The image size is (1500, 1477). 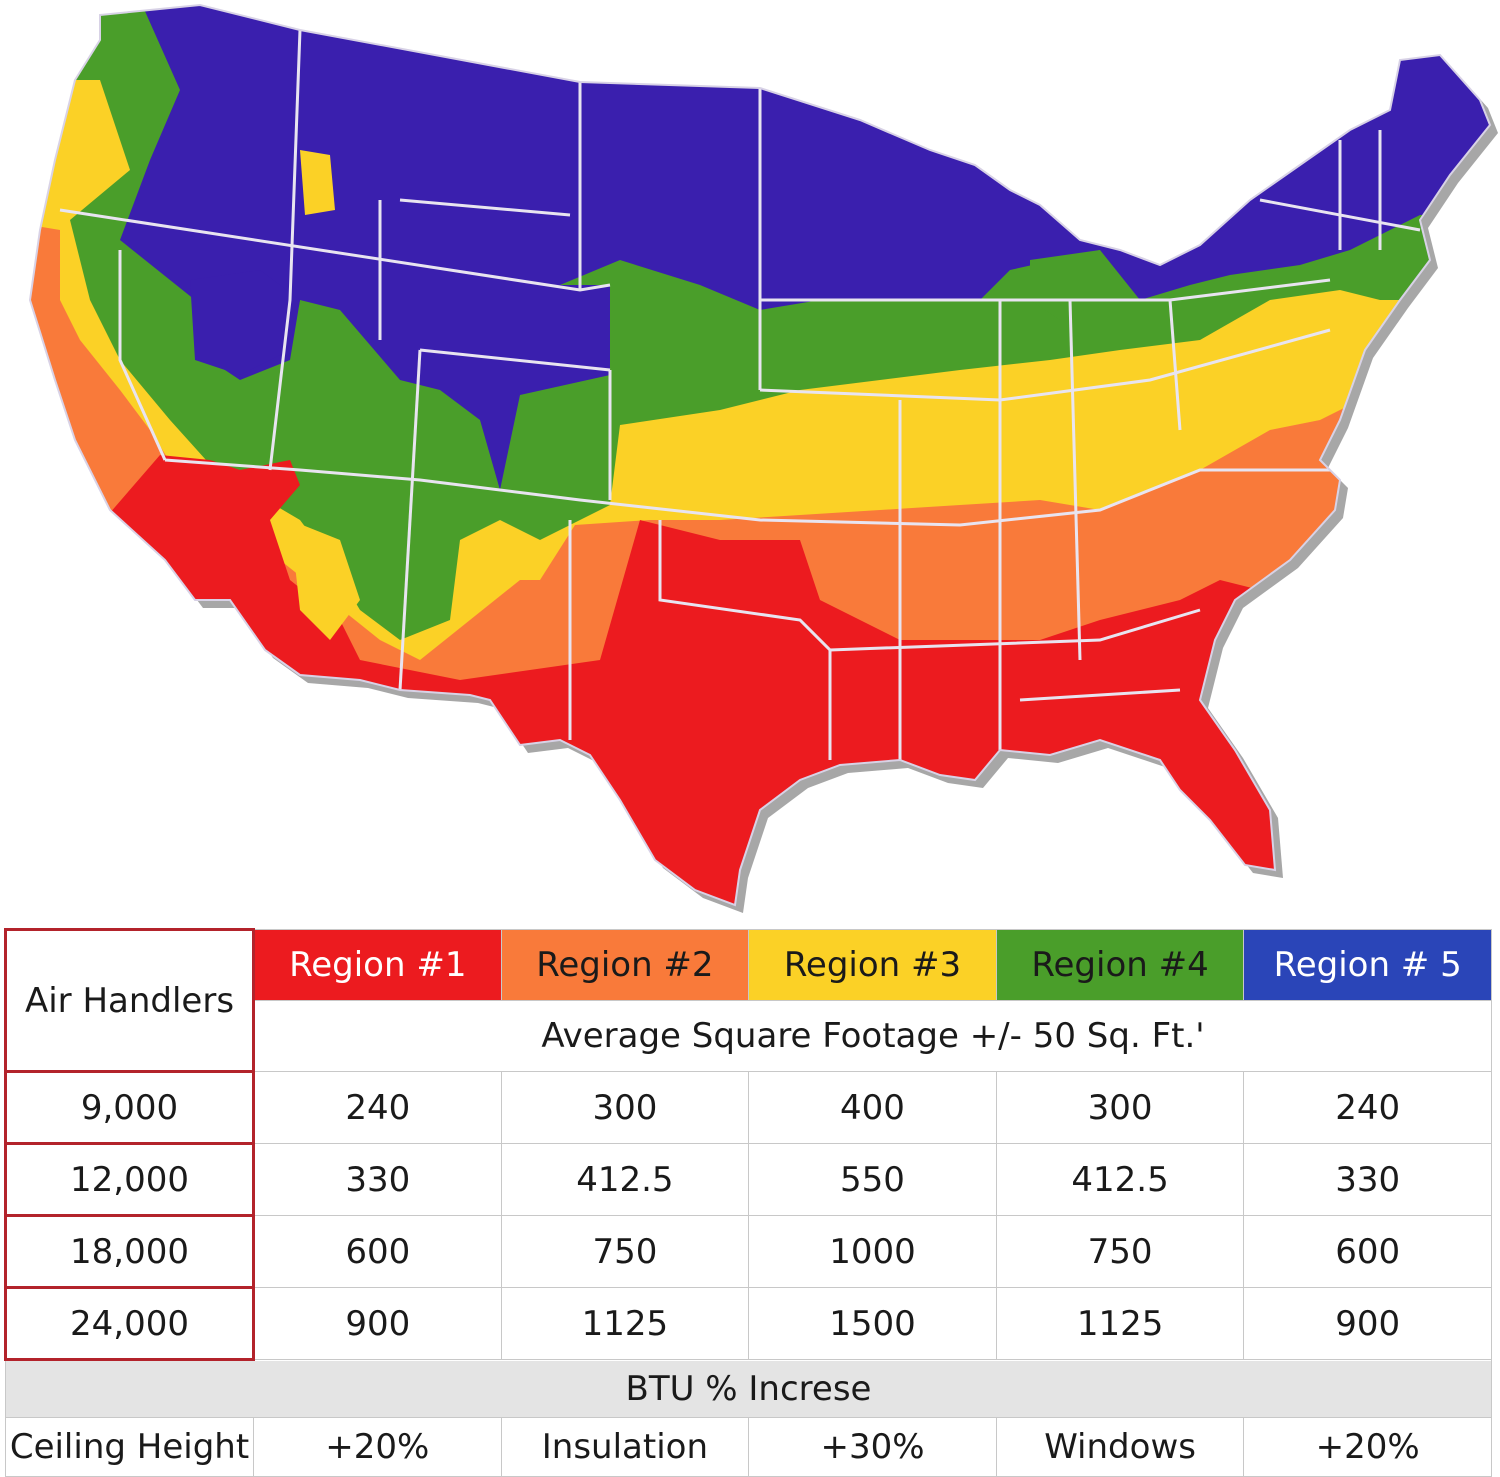 I want to click on windows-label: Windows, so click(x=1120, y=1447).